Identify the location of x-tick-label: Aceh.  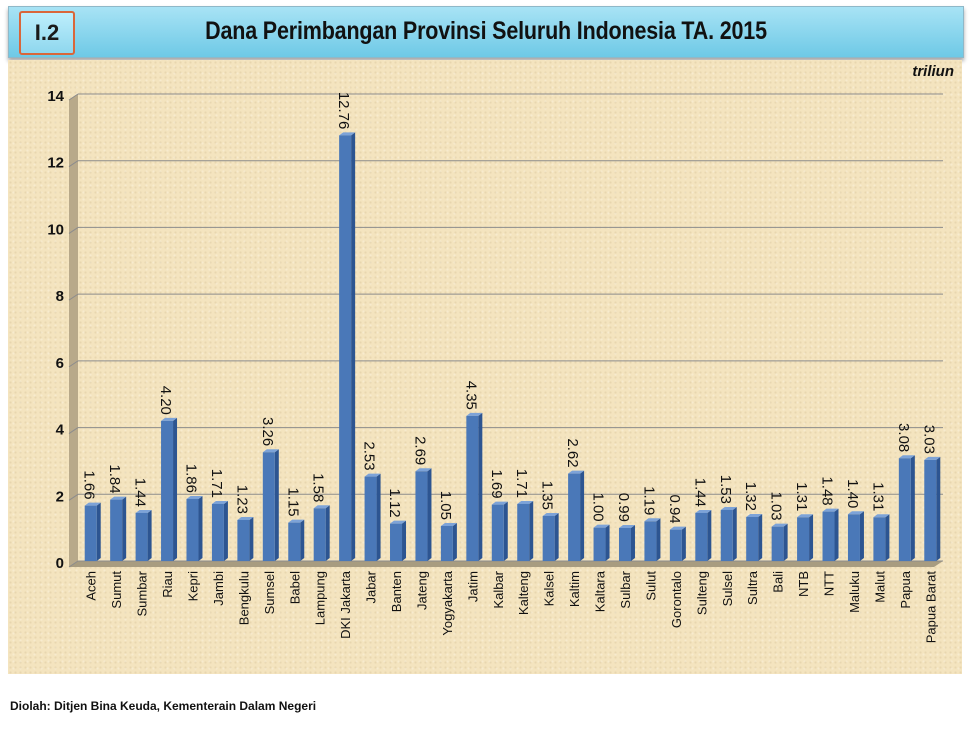
(91, 586).